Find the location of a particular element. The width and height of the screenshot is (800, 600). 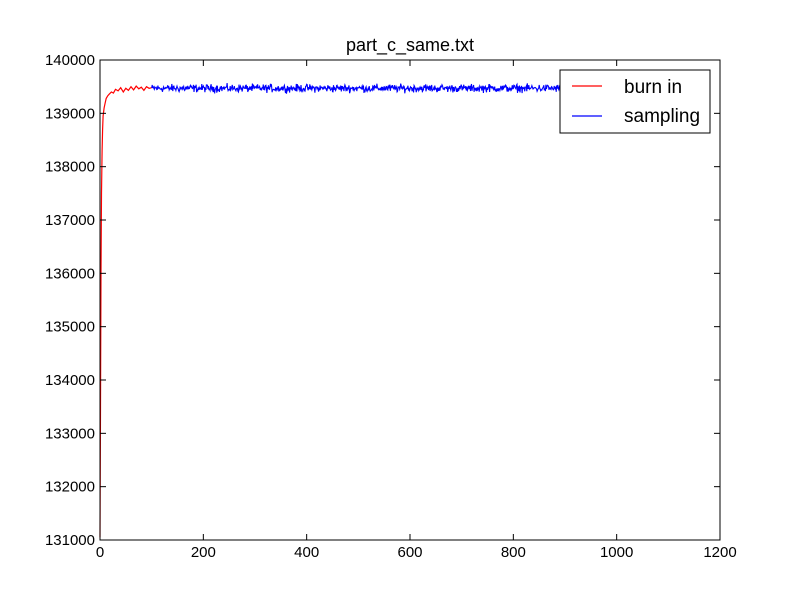

x-tick-label: 1000 is located at coordinates (616, 552).